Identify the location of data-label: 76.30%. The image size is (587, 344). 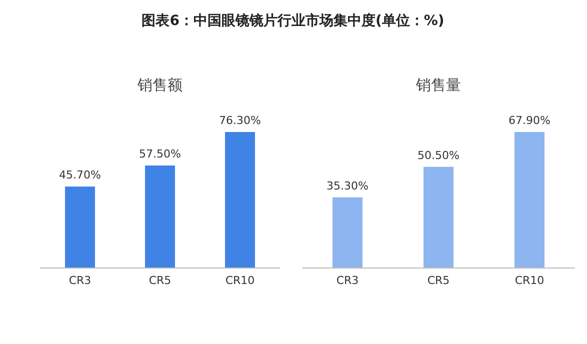
(240, 120).